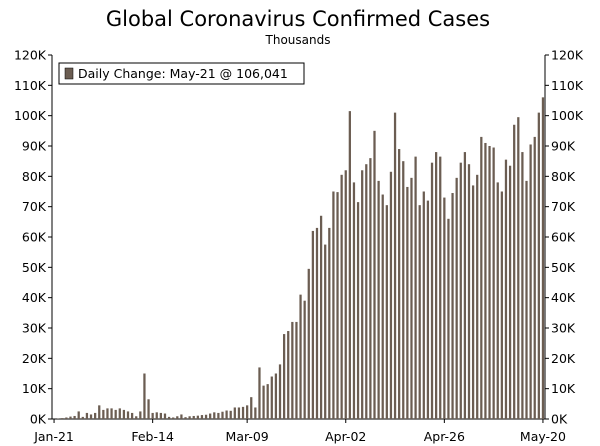 The width and height of the screenshot is (600, 446). Describe the element at coordinates (563, 297) in the screenshot. I see `y-tick-label-right: 40K` at that location.